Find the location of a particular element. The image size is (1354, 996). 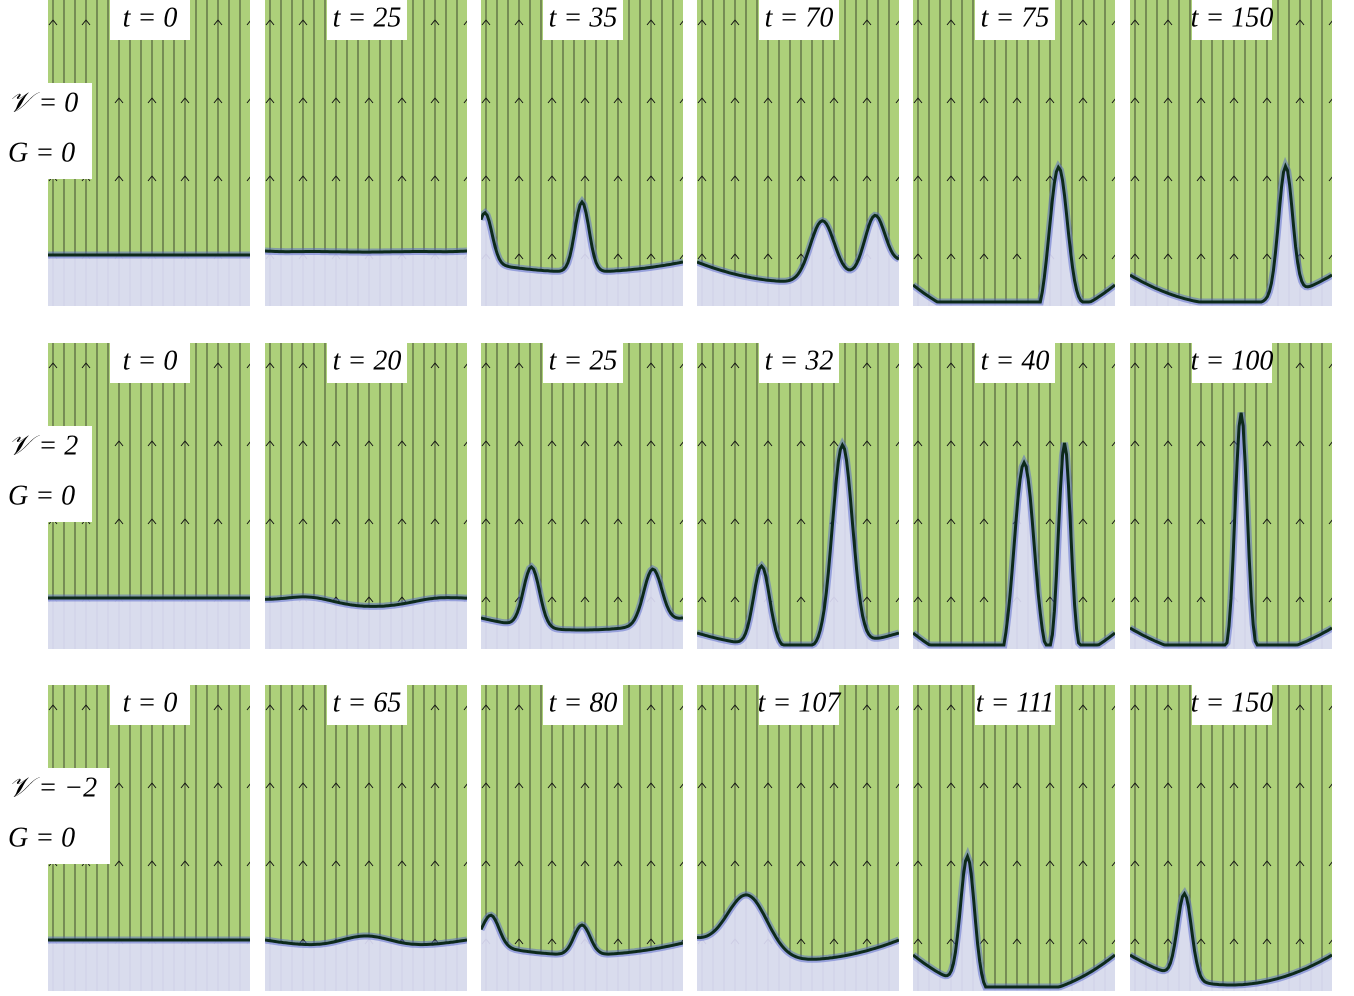

time-label: t = 35 is located at coordinates (583, 17).